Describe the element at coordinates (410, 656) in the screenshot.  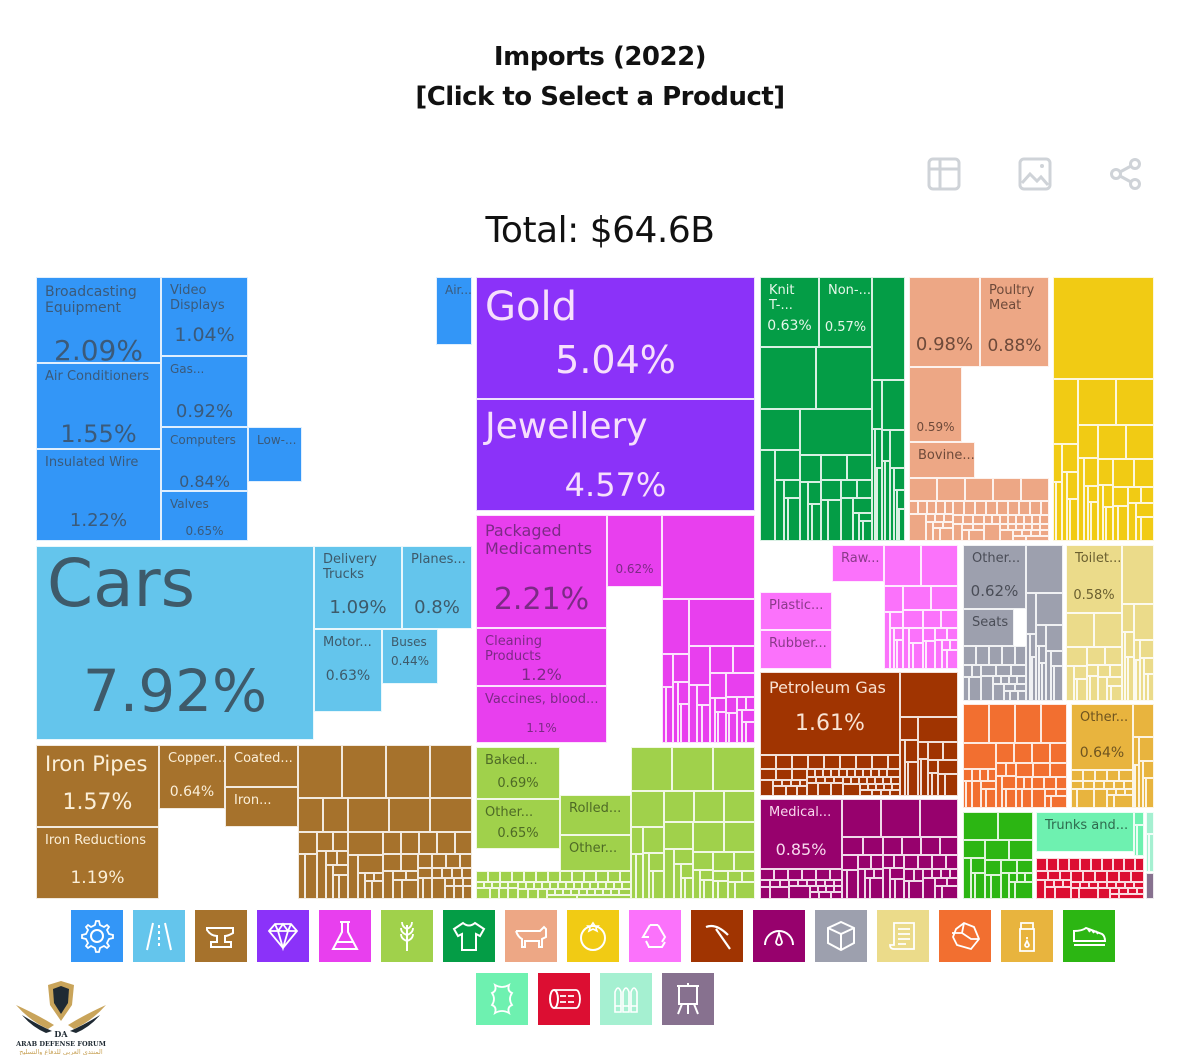
I see `treemap-cell: Buses 0.44%` at that location.